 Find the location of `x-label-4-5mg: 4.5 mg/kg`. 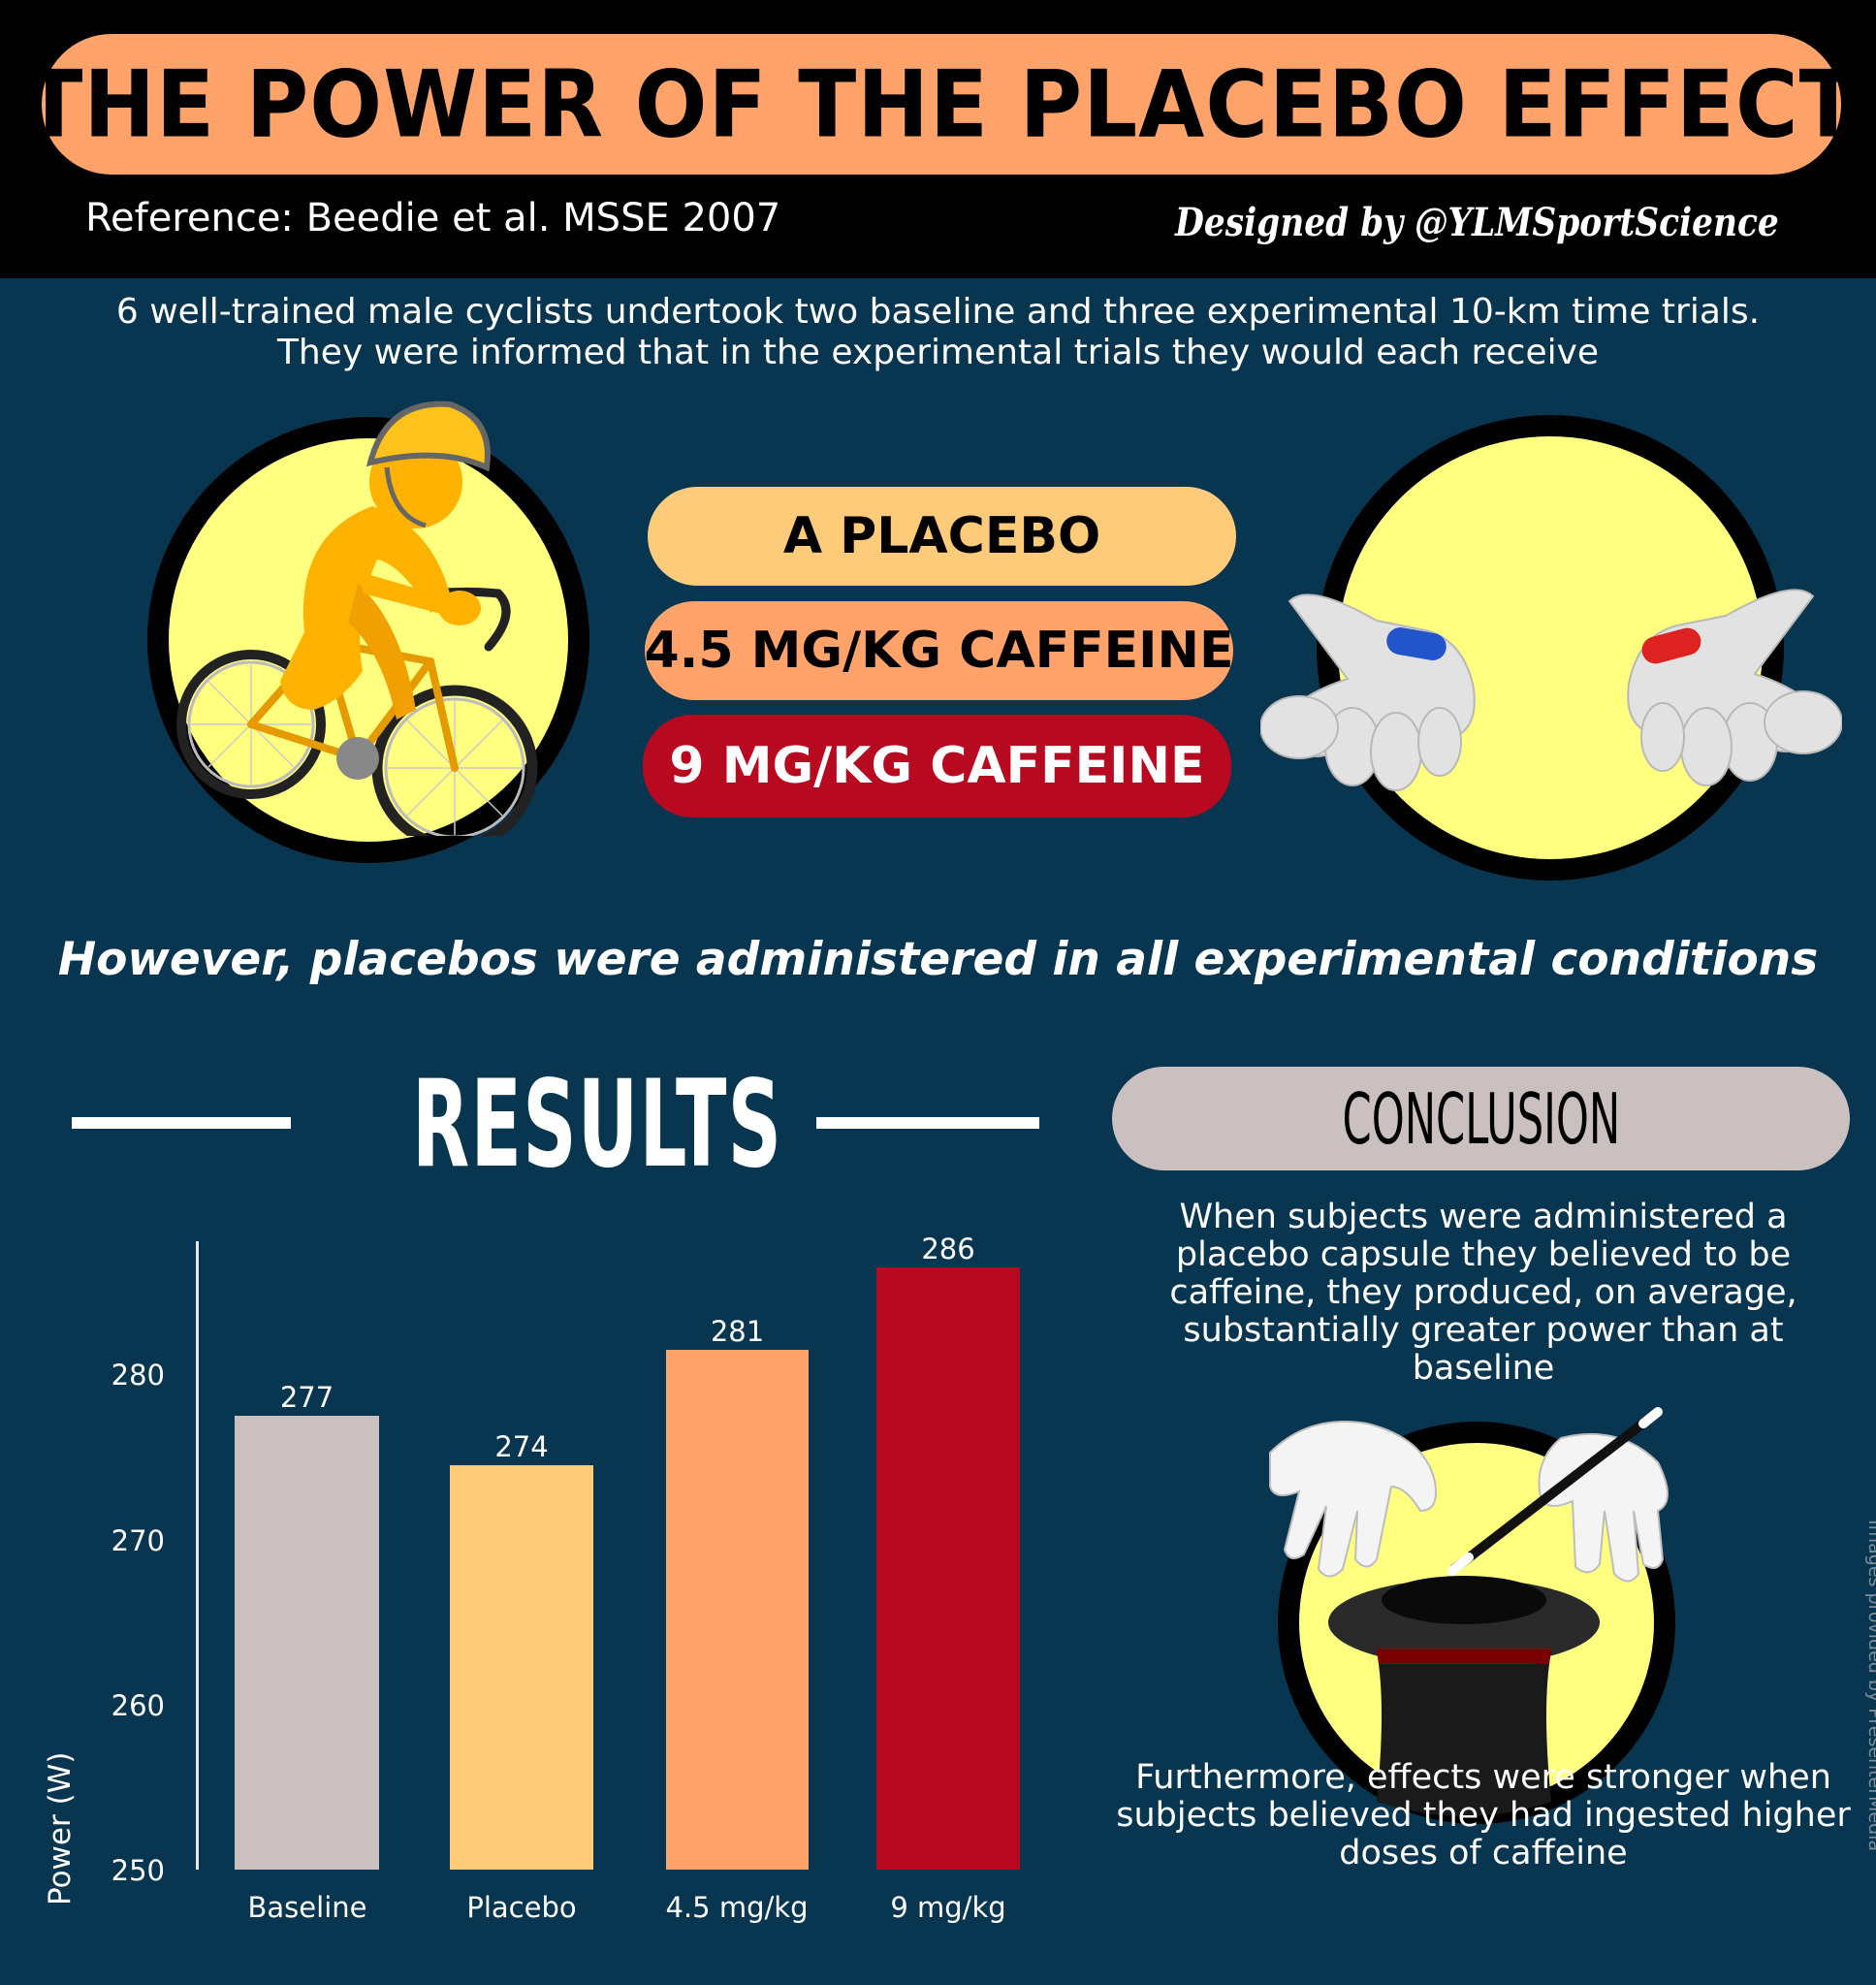

x-label-4-5mg: 4.5 mg/kg is located at coordinates (737, 1907).